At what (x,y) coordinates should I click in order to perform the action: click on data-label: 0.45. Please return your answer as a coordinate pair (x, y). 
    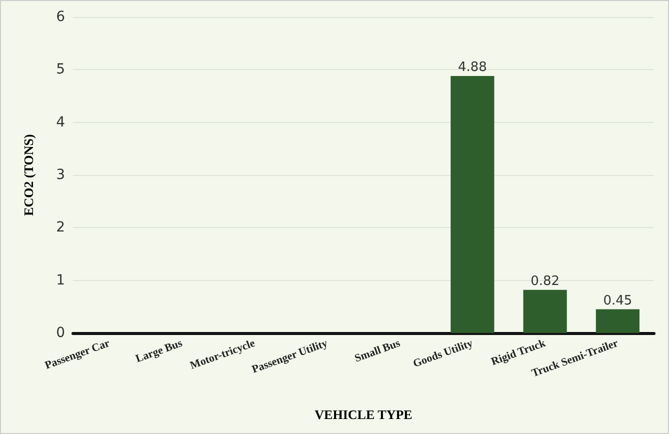
    Looking at the image, I should click on (617, 300).